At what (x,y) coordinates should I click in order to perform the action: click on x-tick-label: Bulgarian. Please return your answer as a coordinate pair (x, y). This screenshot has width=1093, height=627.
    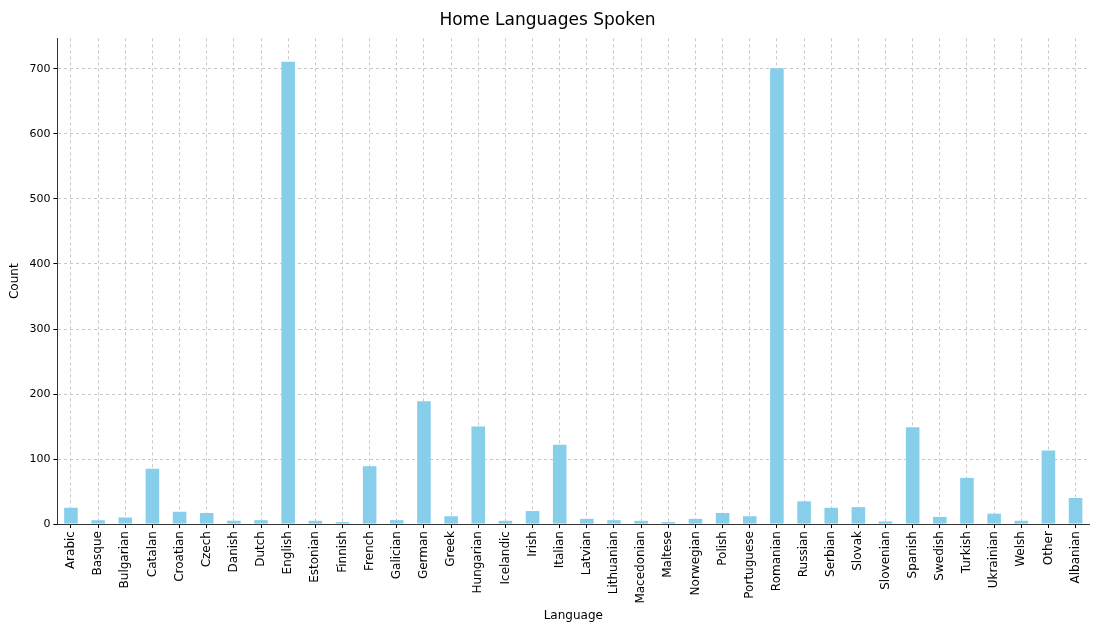
    Looking at the image, I should click on (124, 560).